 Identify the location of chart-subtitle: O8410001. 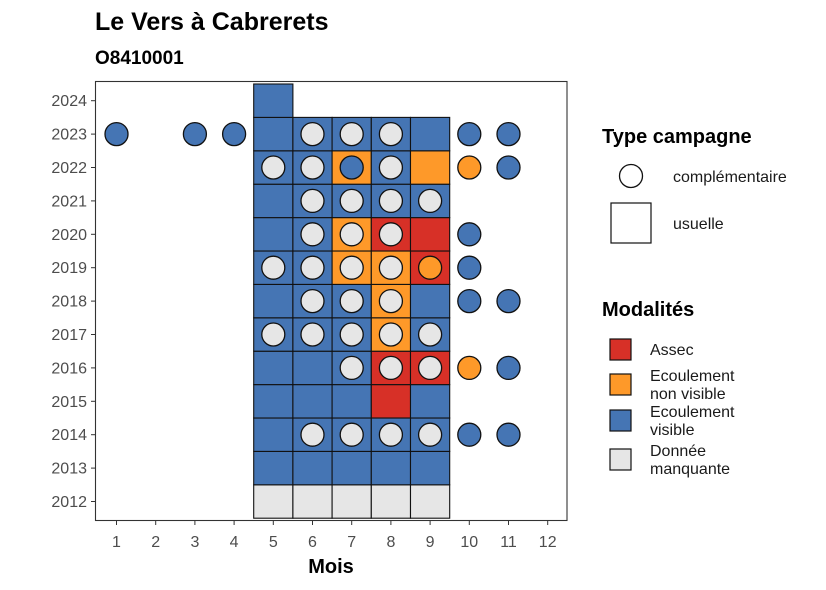
(139, 58).